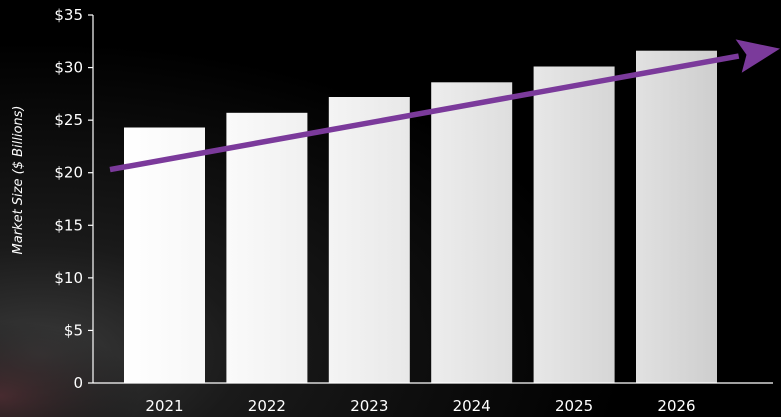 This screenshot has width=781, height=417. What do you see at coordinates (676, 406) in the screenshot?
I see `x-tick-label-2026: 2026` at bounding box center [676, 406].